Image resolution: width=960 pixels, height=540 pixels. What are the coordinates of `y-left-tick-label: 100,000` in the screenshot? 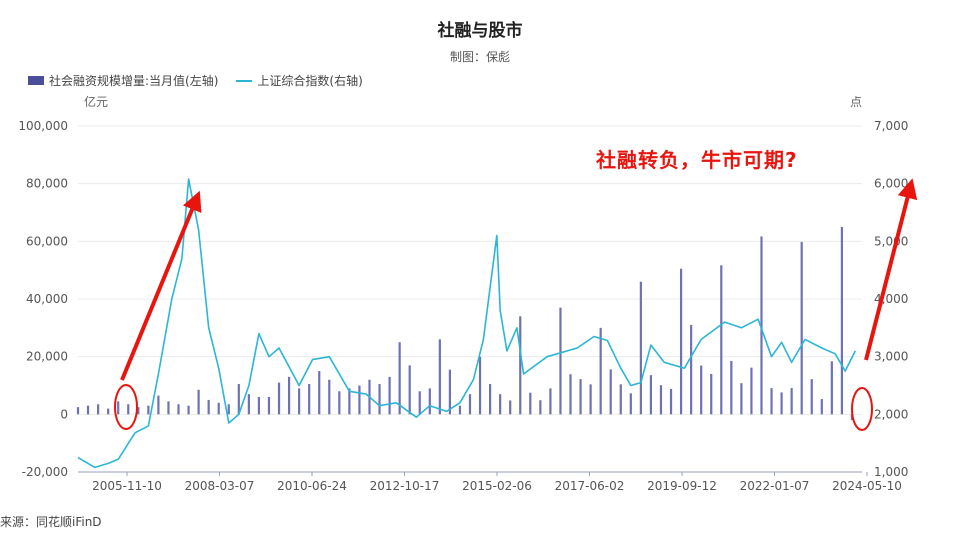 It's located at (43, 126).